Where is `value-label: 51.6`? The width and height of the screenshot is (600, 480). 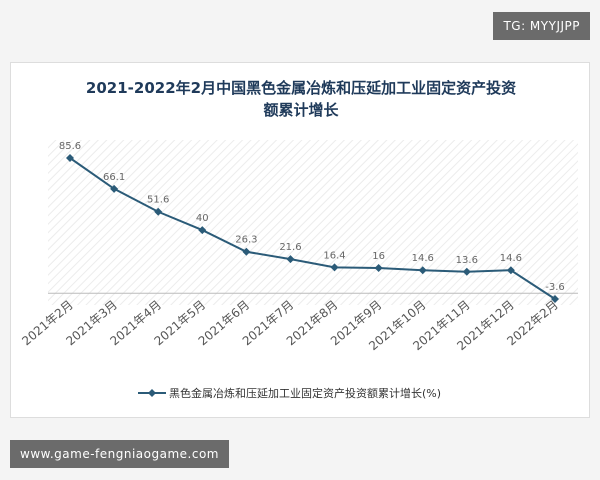
value-label: 51.6 is located at coordinates (158, 200).